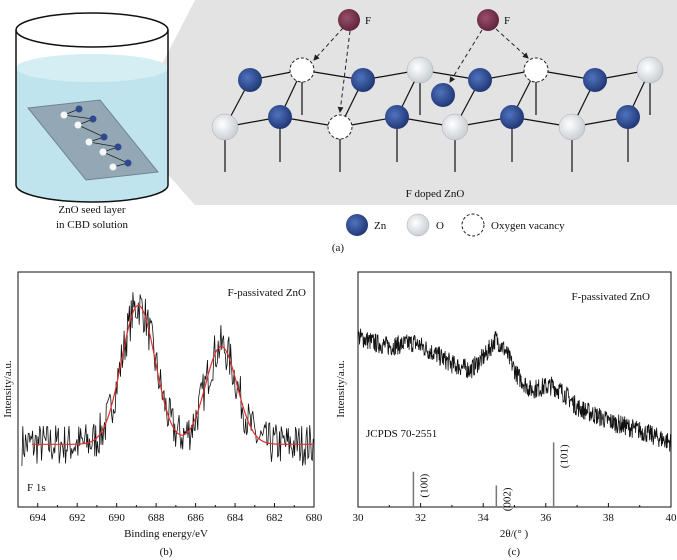 The height and width of the screenshot is (560, 677). I want to click on xps-fit-line, so click(172, 374).